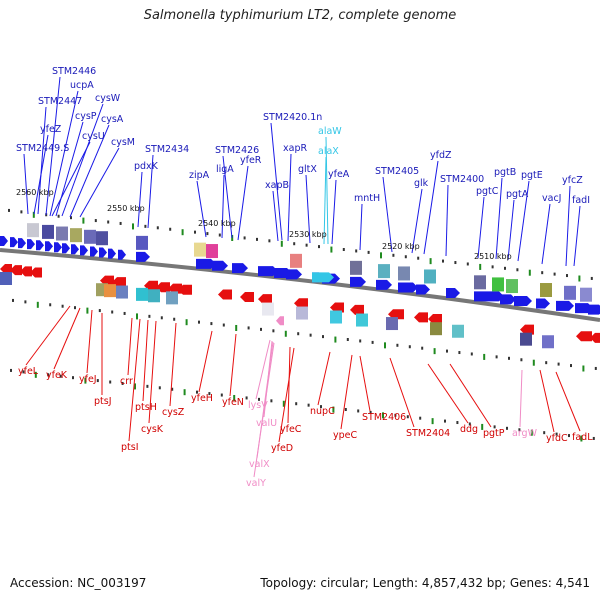  Describe the element at coordinates (82, 85) in the screenshot. I see `gene-label-forward: ucpA` at that location.